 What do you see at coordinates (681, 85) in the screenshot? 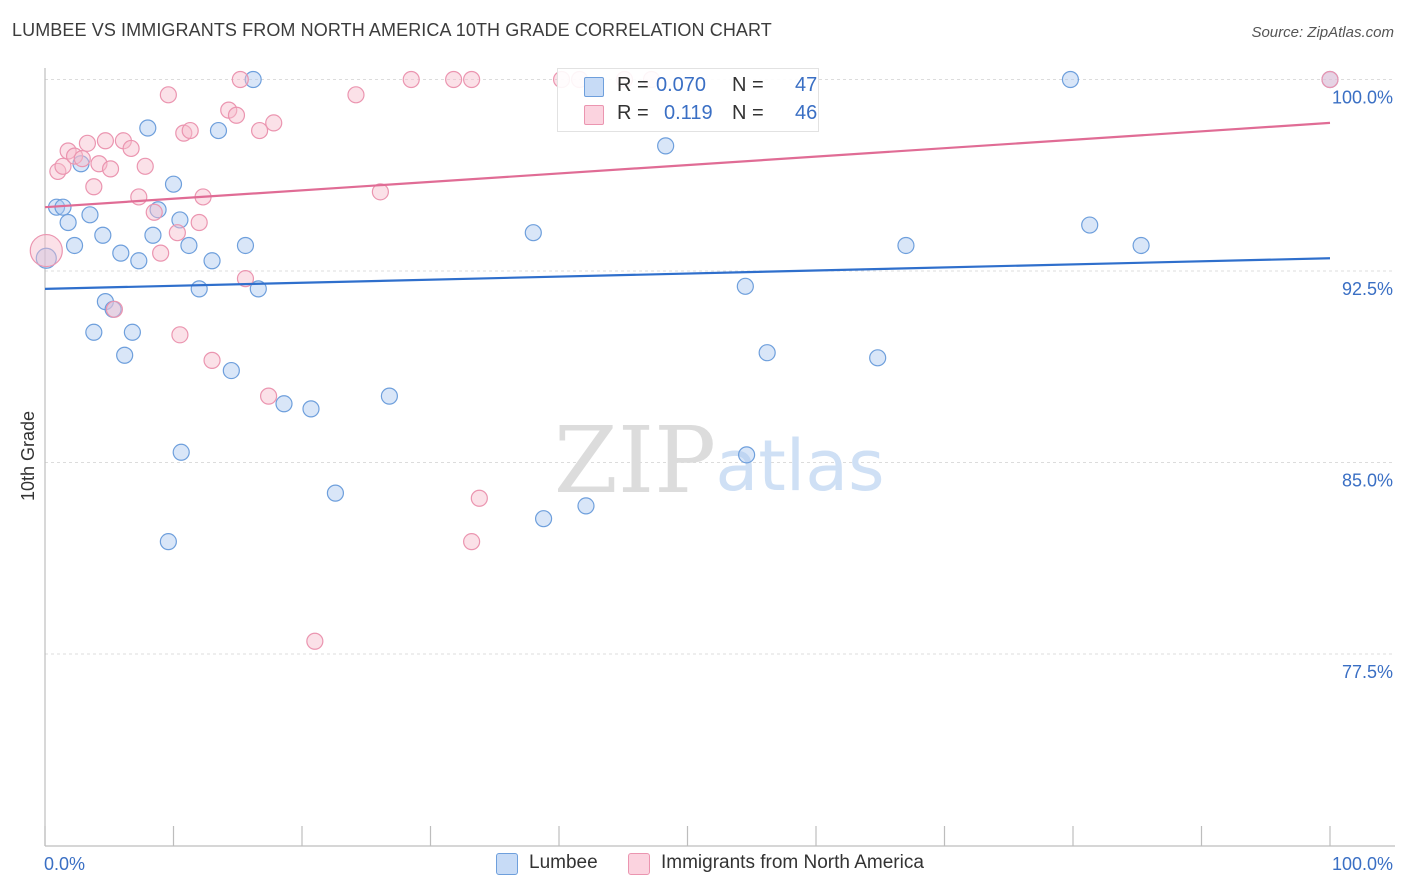
I see `legend-r-value: 0.070` at bounding box center [681, 85].